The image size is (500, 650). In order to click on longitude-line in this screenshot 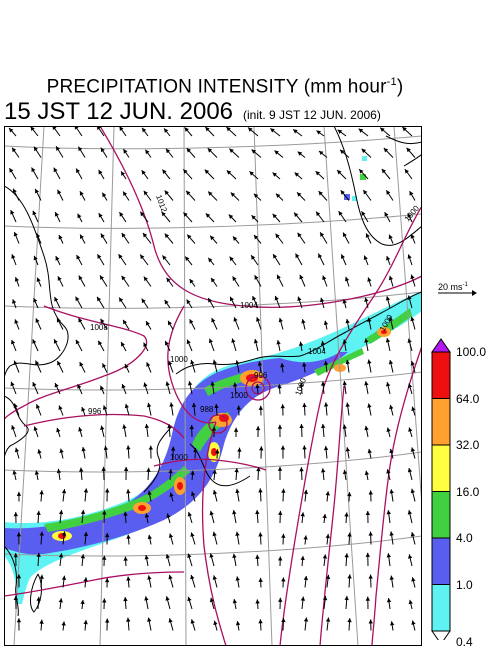, I will do `click(407, 316)`.